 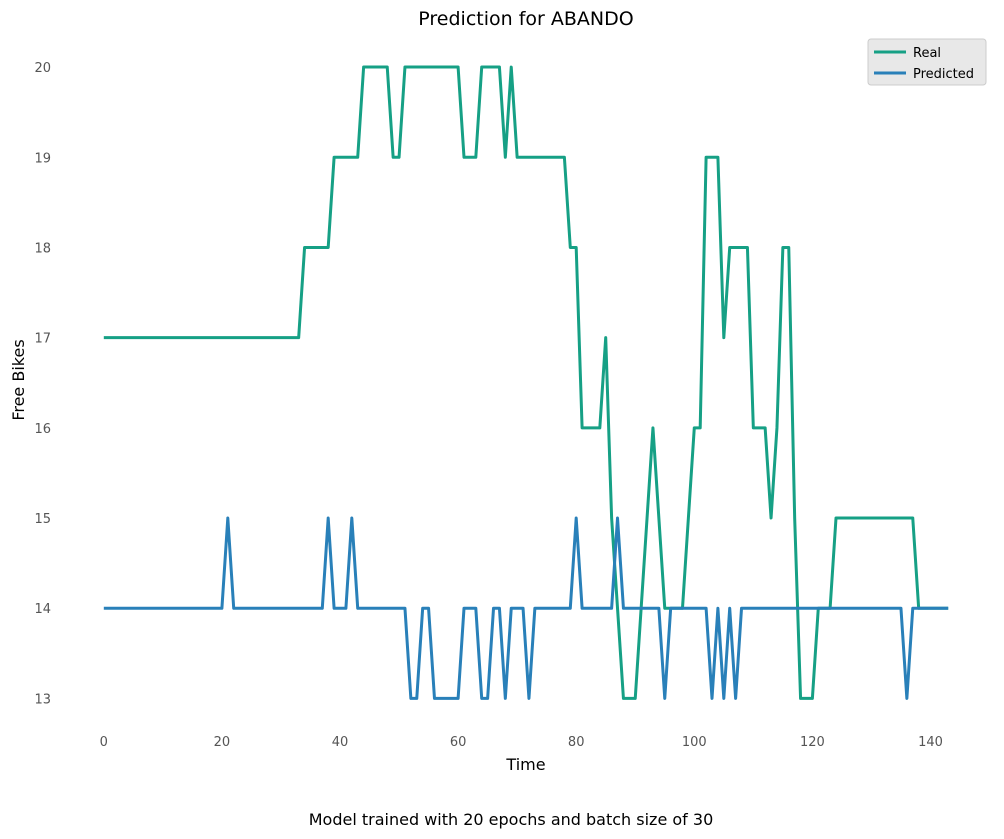 I want to click on chart-title: Prediction for ABANDO, so click(x=525, y=19).